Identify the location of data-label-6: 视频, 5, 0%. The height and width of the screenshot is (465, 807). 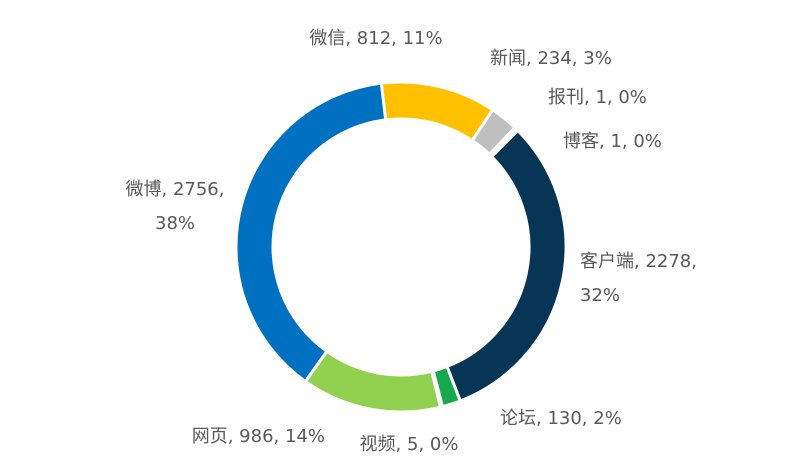
(409, 445).